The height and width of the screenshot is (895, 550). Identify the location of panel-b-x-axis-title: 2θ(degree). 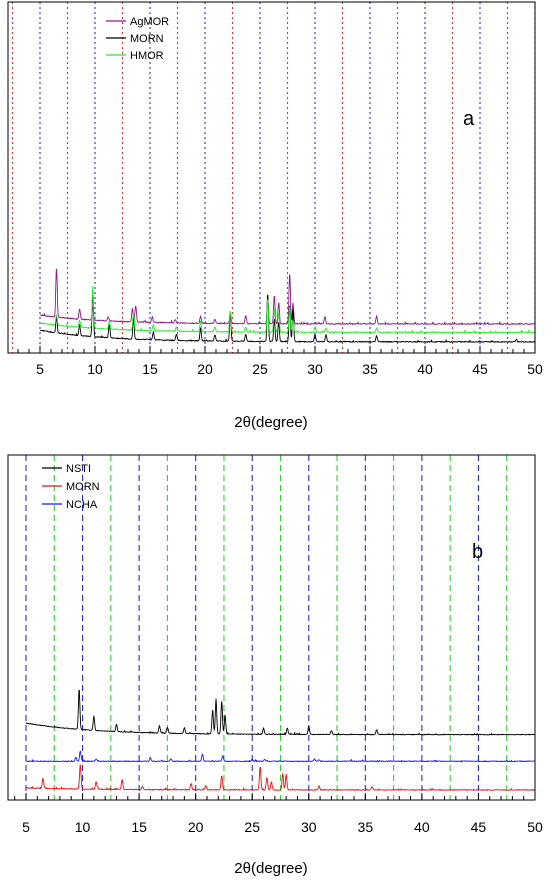
(270, 868).